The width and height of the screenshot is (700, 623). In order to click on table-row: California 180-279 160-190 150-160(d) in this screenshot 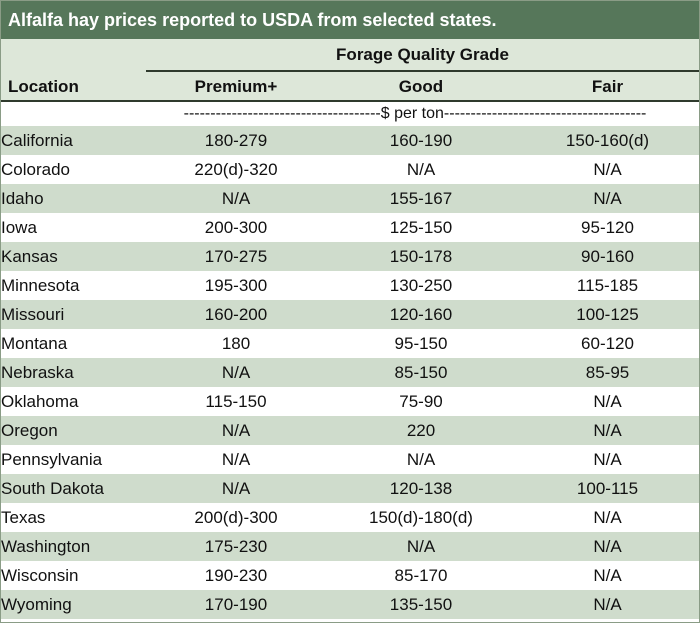, I will do `click(350, 140)`.